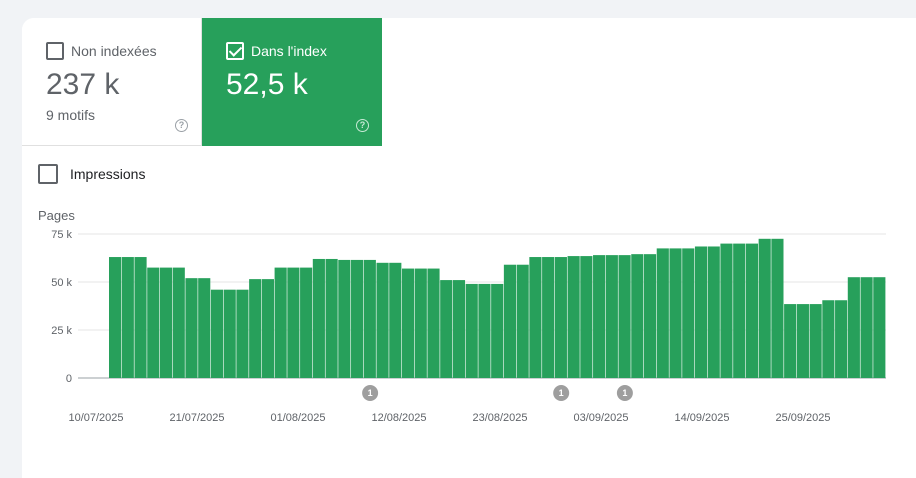  I want to click on x-tick-label: 12/08/2025, so click(398, 418).